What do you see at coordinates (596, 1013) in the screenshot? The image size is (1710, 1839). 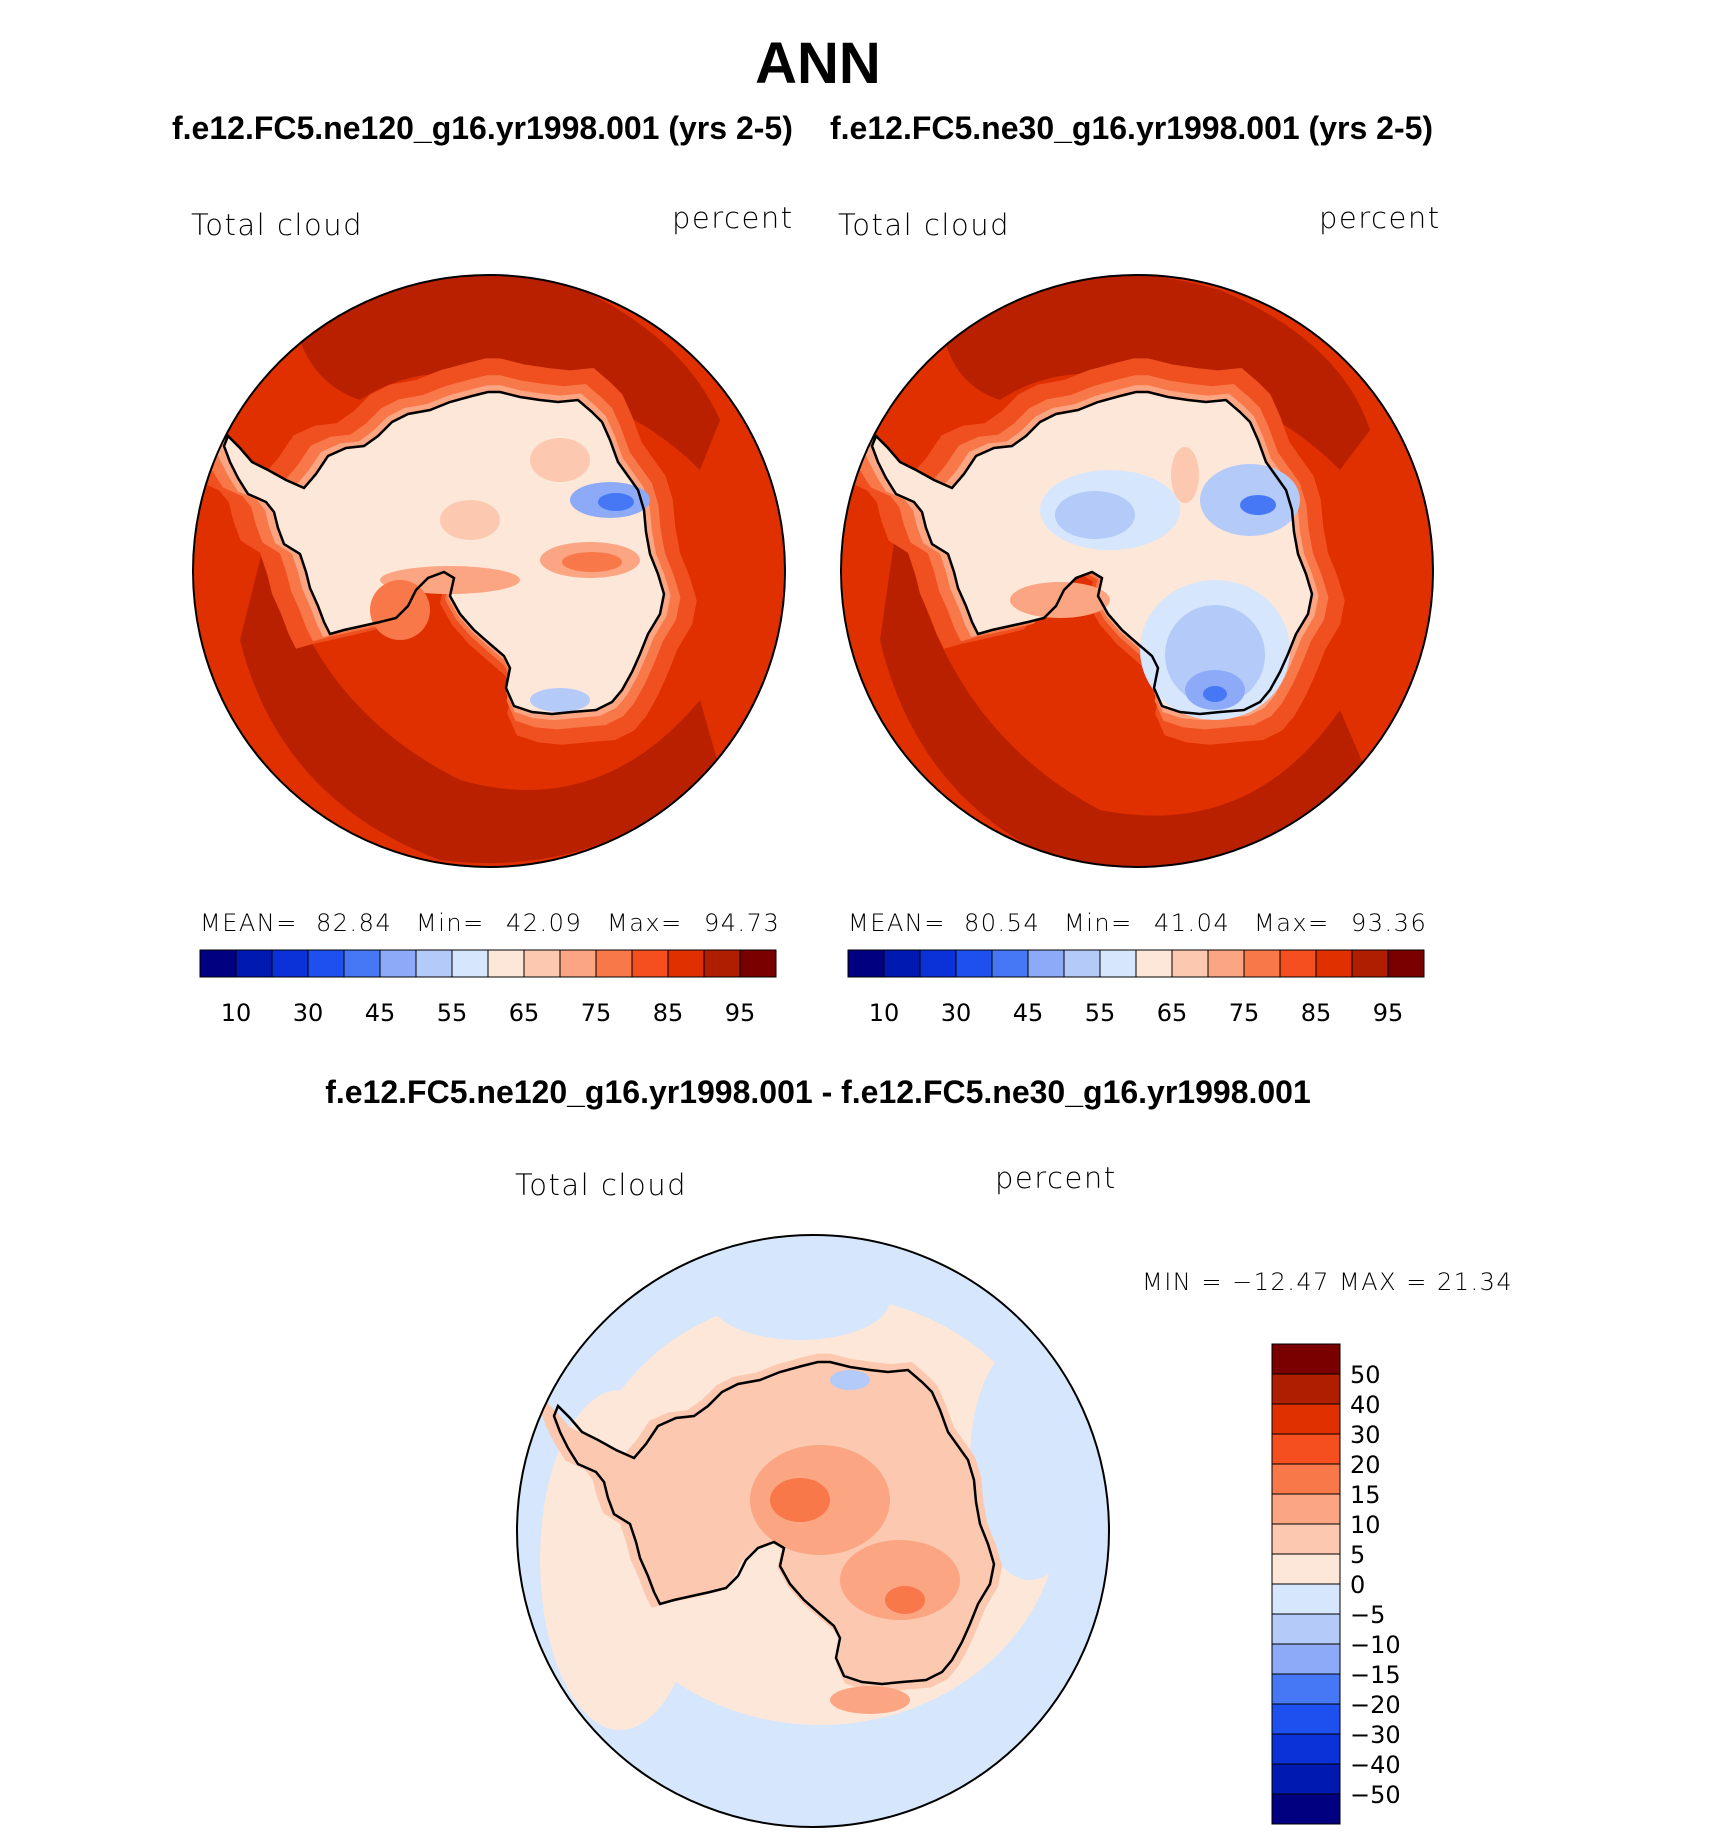 I see `left-colorbar-tick-label: 75` at bounding box center [596, 1013].